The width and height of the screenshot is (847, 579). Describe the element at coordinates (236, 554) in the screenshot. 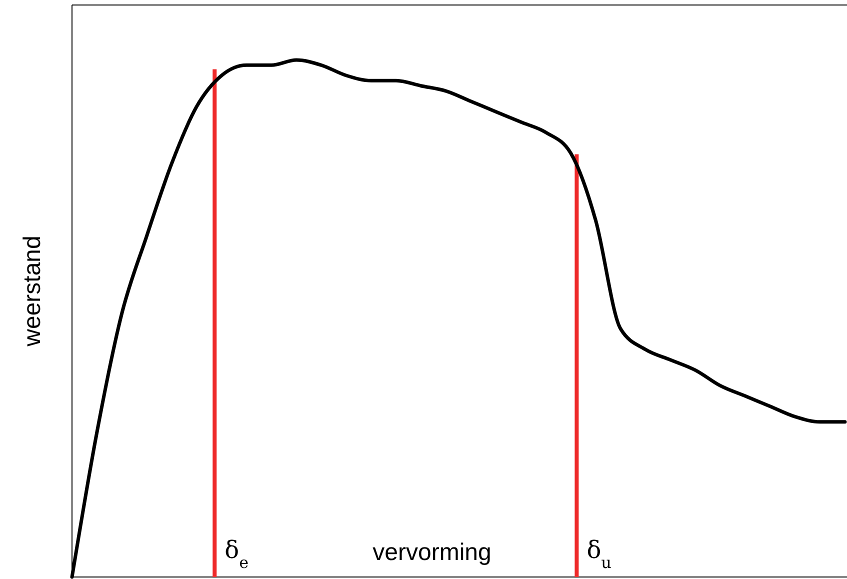

I see `annotation: δ$_{e}$` at that location.